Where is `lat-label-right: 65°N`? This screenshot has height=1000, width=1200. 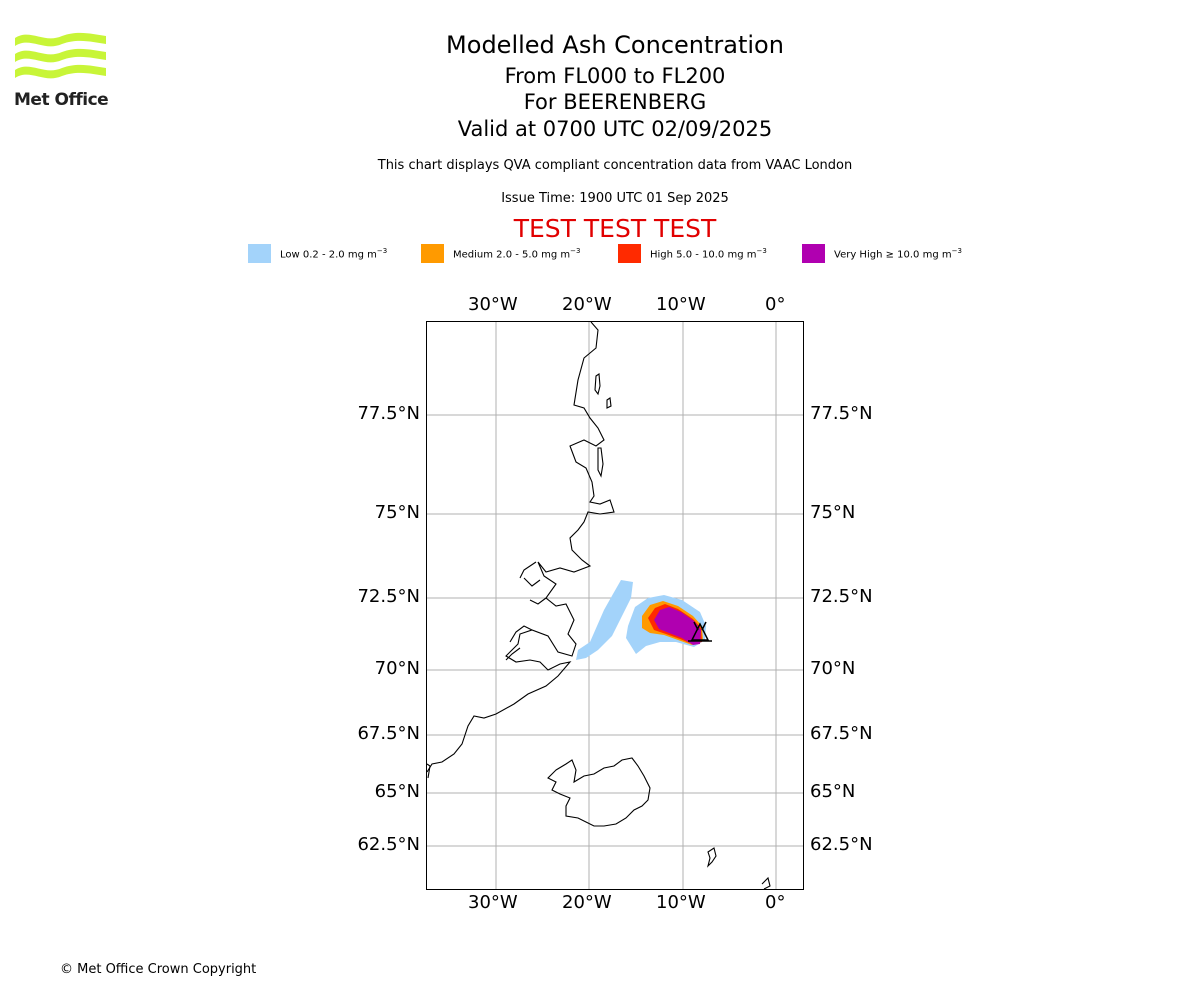 lat-label-right: 65°N is located at coordinates (833, 791).